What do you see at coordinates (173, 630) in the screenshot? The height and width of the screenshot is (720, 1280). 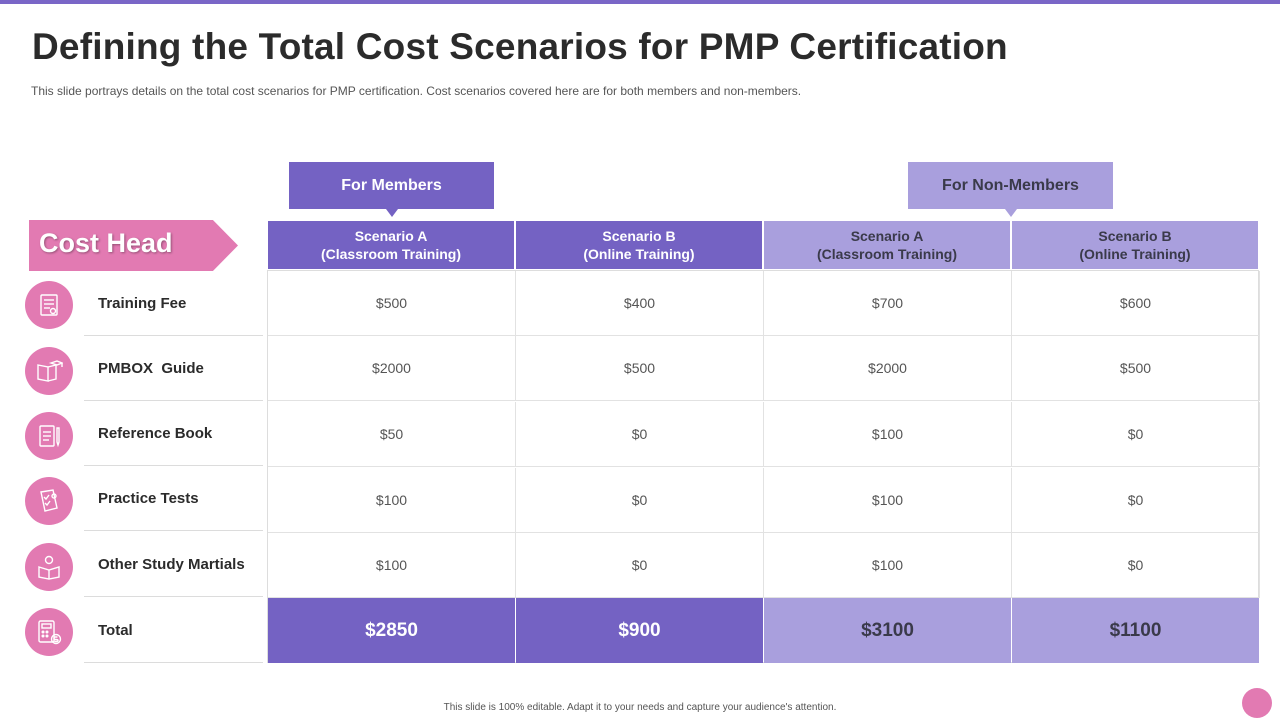 I see `row-label-total: Total` at bounding box center [173, 630].